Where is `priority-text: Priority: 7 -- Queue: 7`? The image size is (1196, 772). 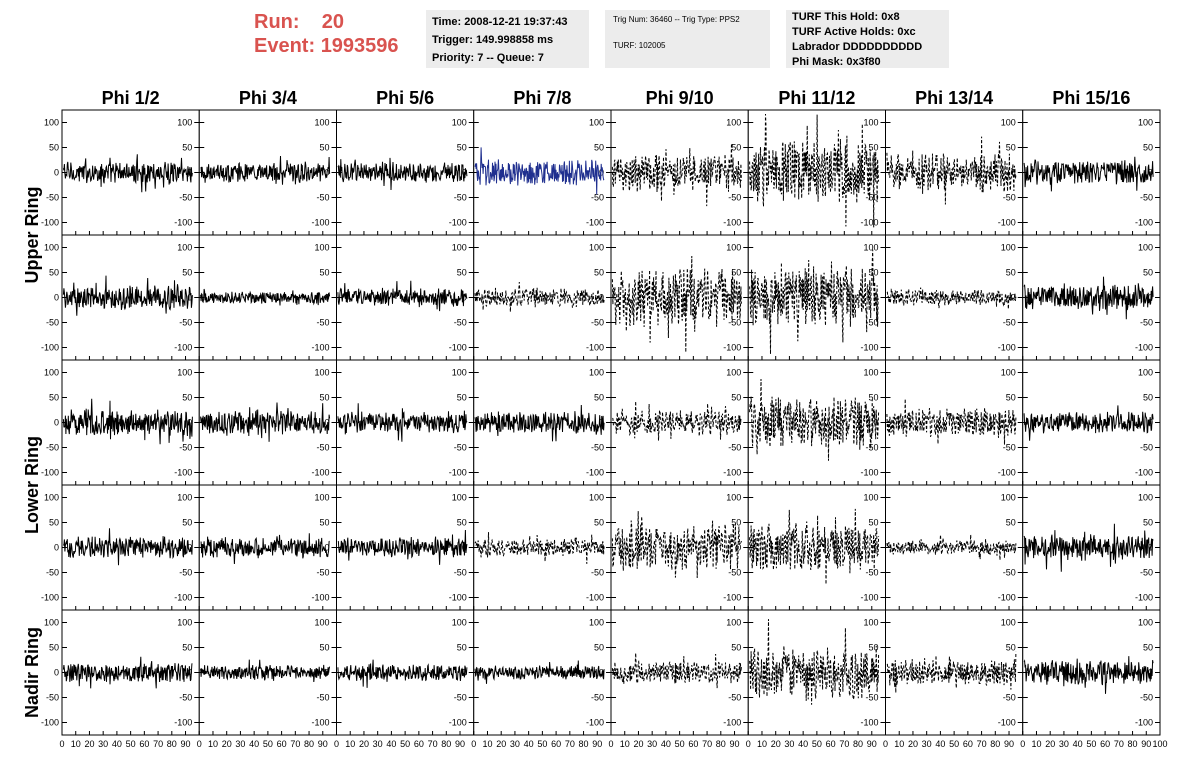
priority-text: Priority: 7 -- Queue: 7 is located at coordinates (488, 58).